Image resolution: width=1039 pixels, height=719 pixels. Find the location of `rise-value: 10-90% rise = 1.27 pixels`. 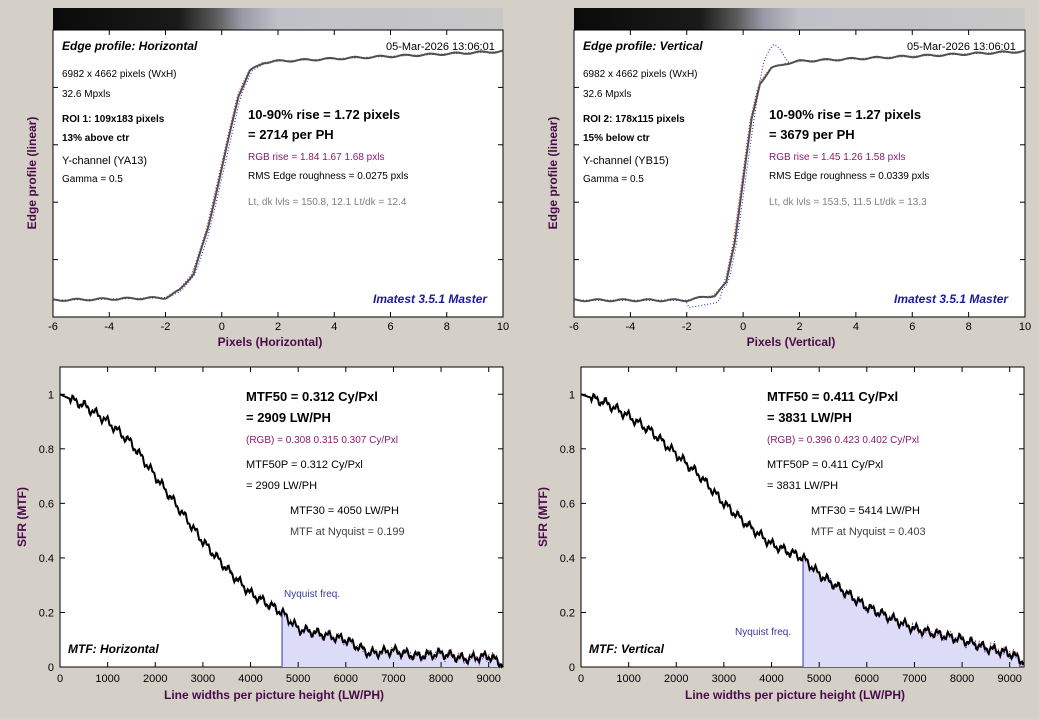

rise-value: 10-90% rise = 1.27 pixels is located at coordinates (845, 114).